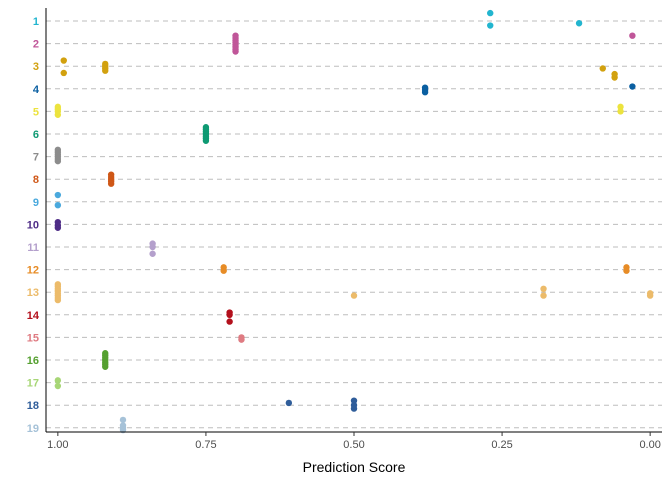 The image size is (672, 480). I want to click on y-tick-label-15: 15, so click(33, 338).